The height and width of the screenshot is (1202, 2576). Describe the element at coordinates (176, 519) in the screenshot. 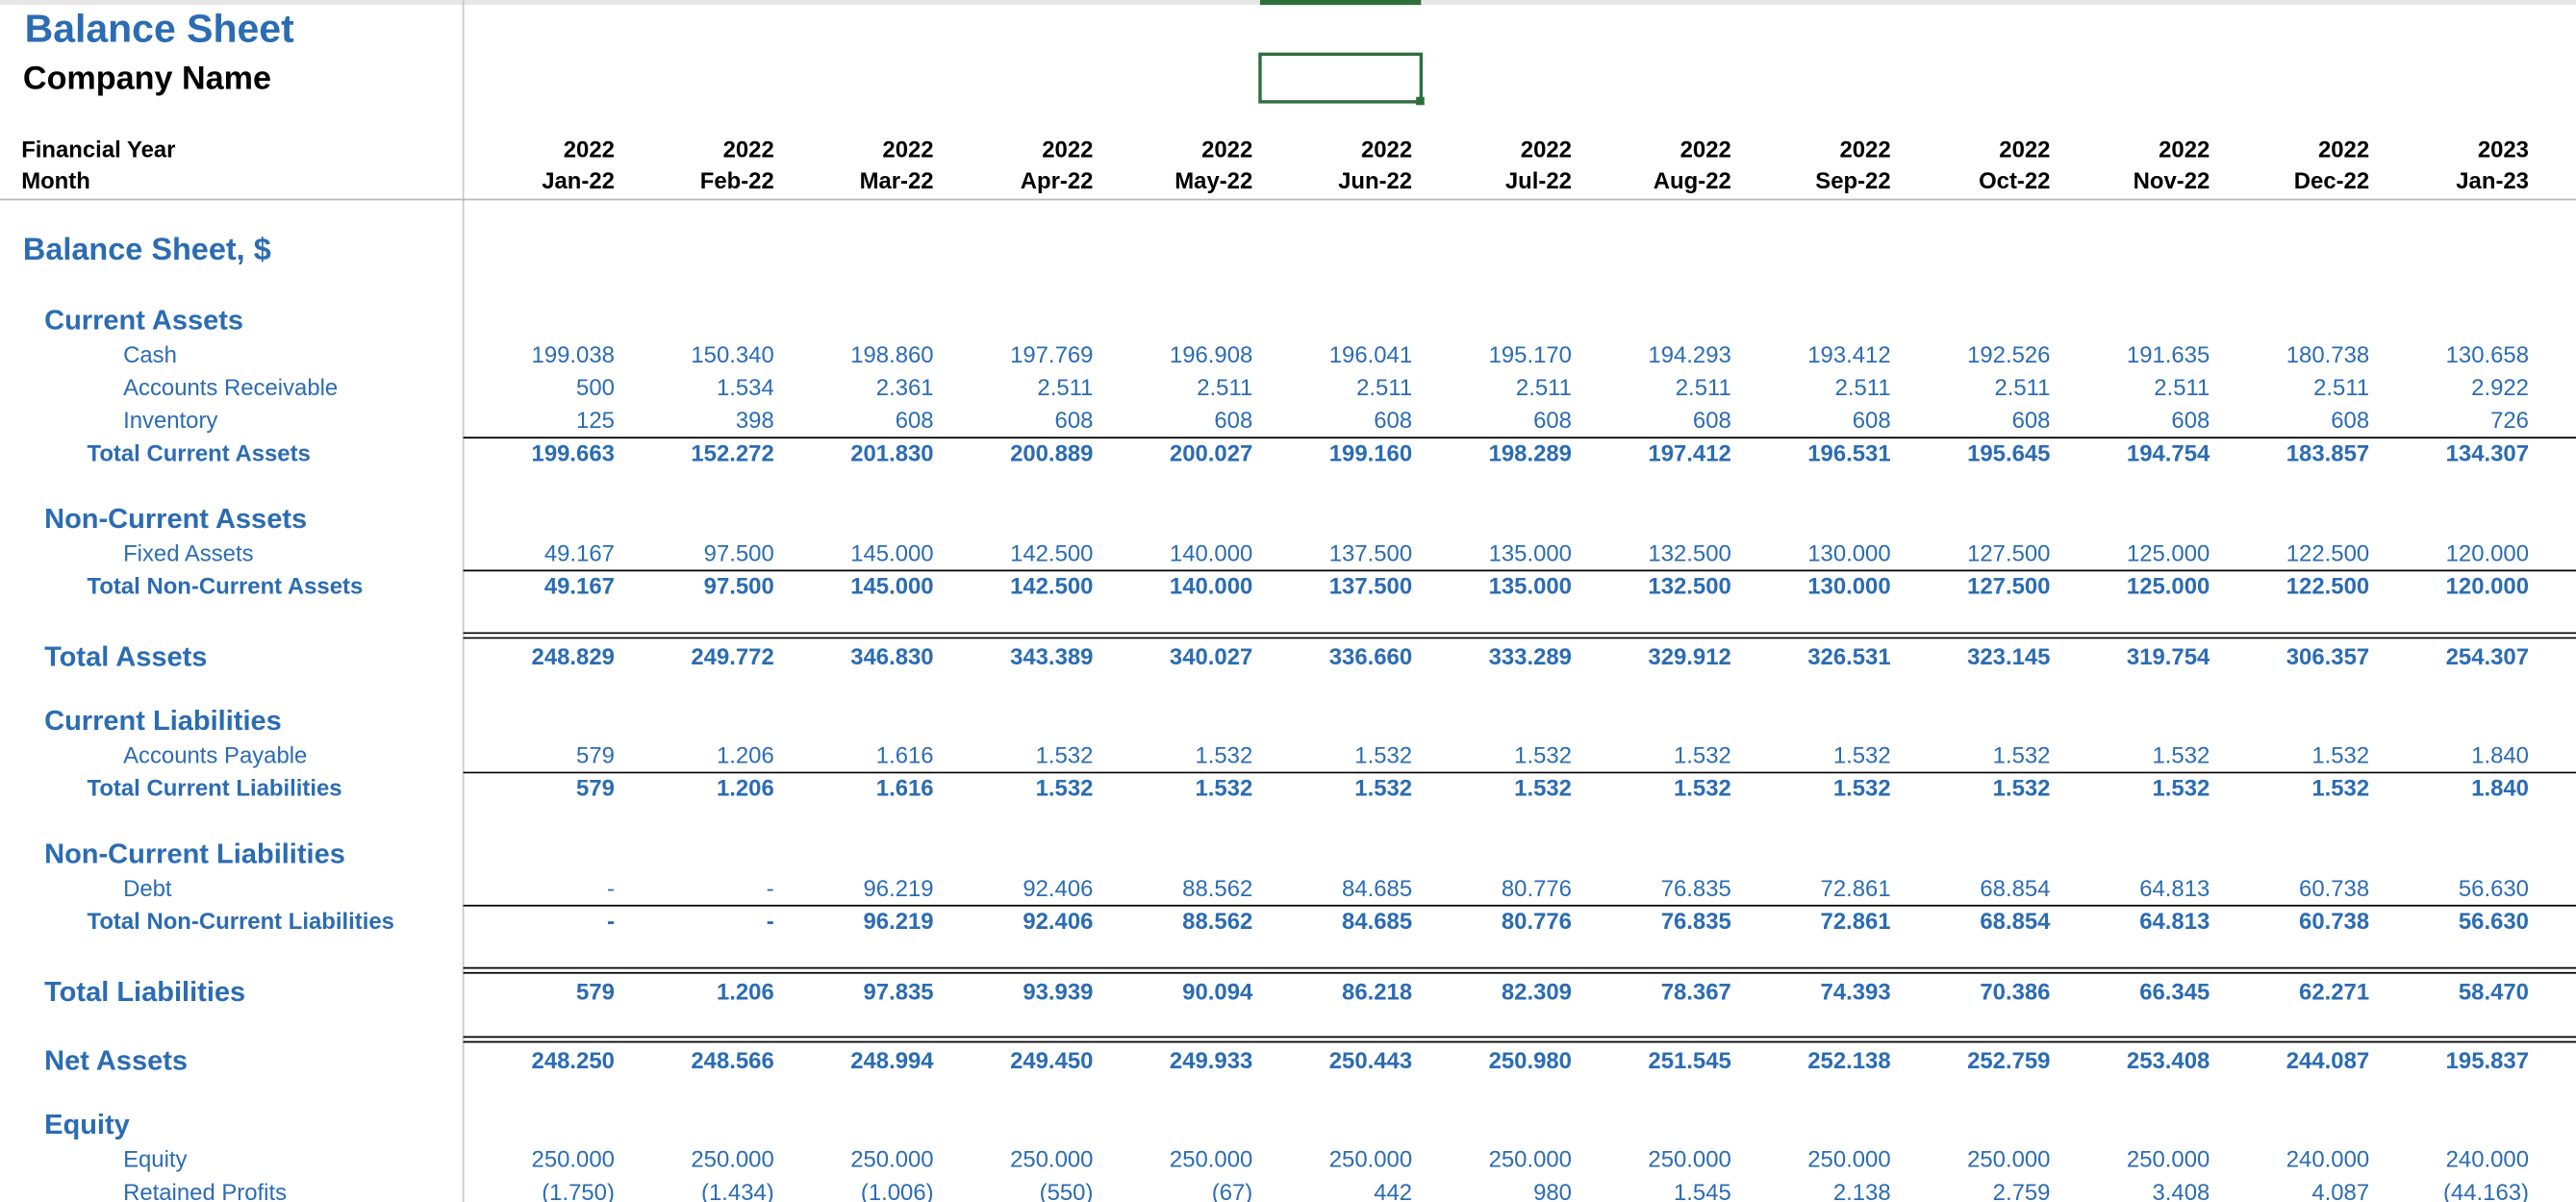

I see `group-heading: Non-Current Assets` at that location.